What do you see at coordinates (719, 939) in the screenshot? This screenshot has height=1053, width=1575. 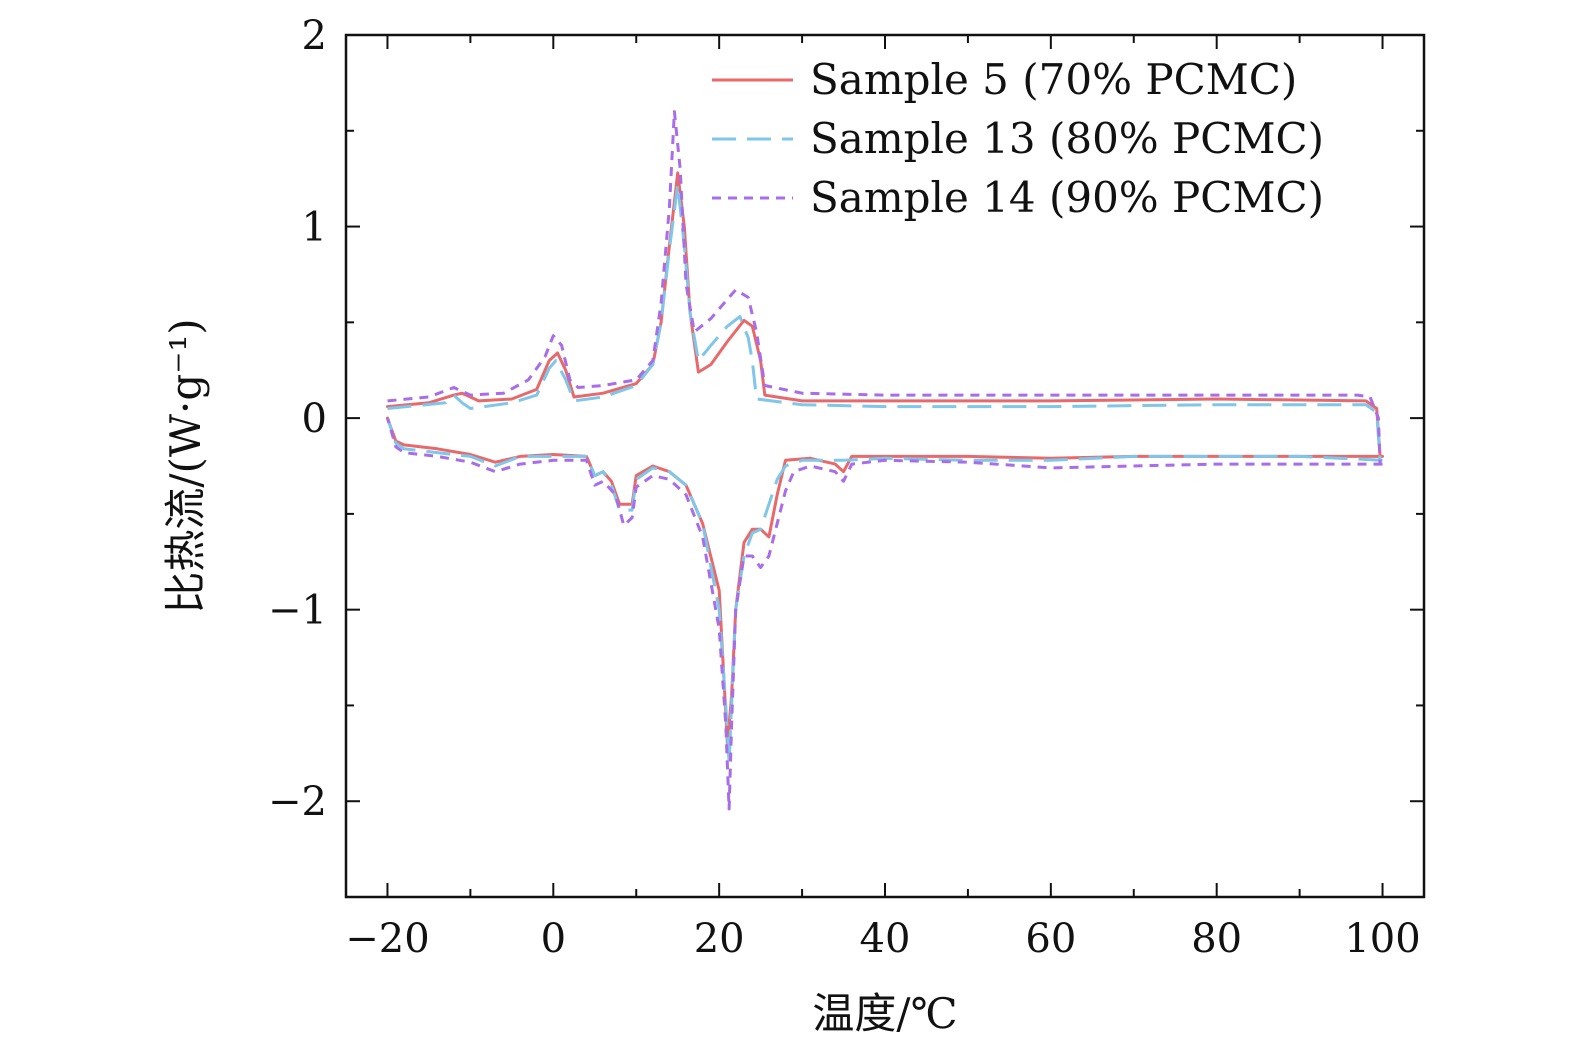 I see `x-tick-label: 20` at bounding box center [719, 939].